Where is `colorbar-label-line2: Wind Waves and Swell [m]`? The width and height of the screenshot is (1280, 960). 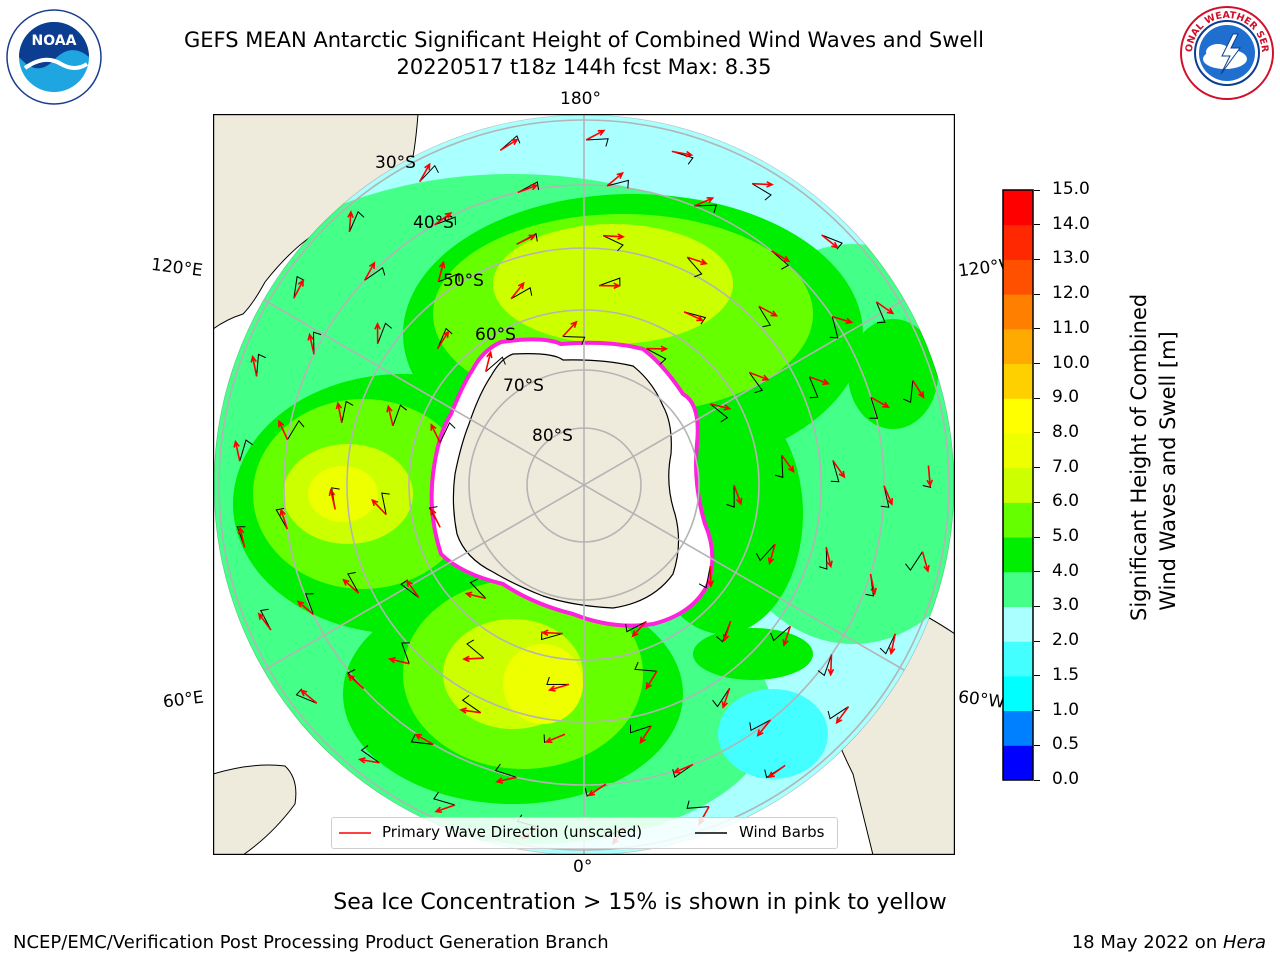 colorbar-label-line2: Wind Waves and Swell [m] is located at coordinates (1168, 471).